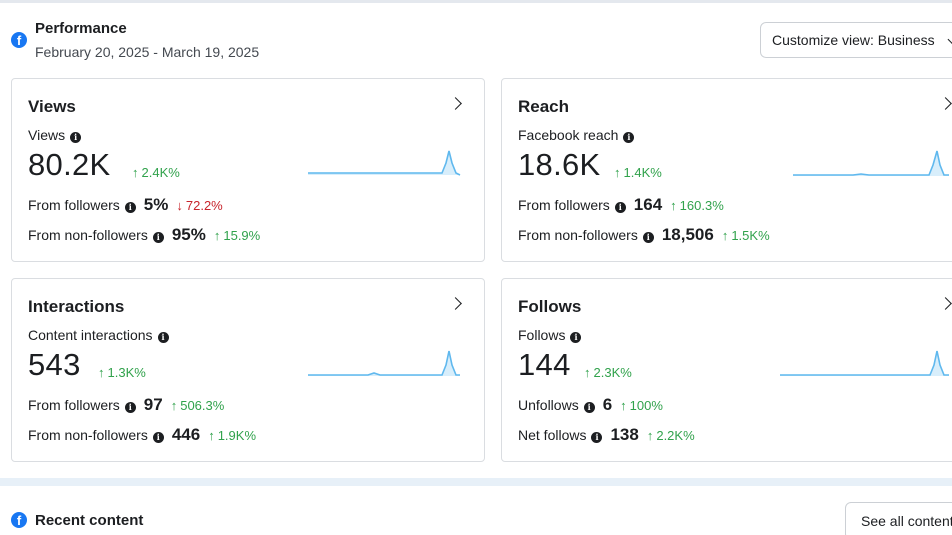 This screenshot has height=535, width=952. What do you see at coordinates (156, 204) in the screenshot?
I see `row-value: 5%` at bounding box center [156, 204].